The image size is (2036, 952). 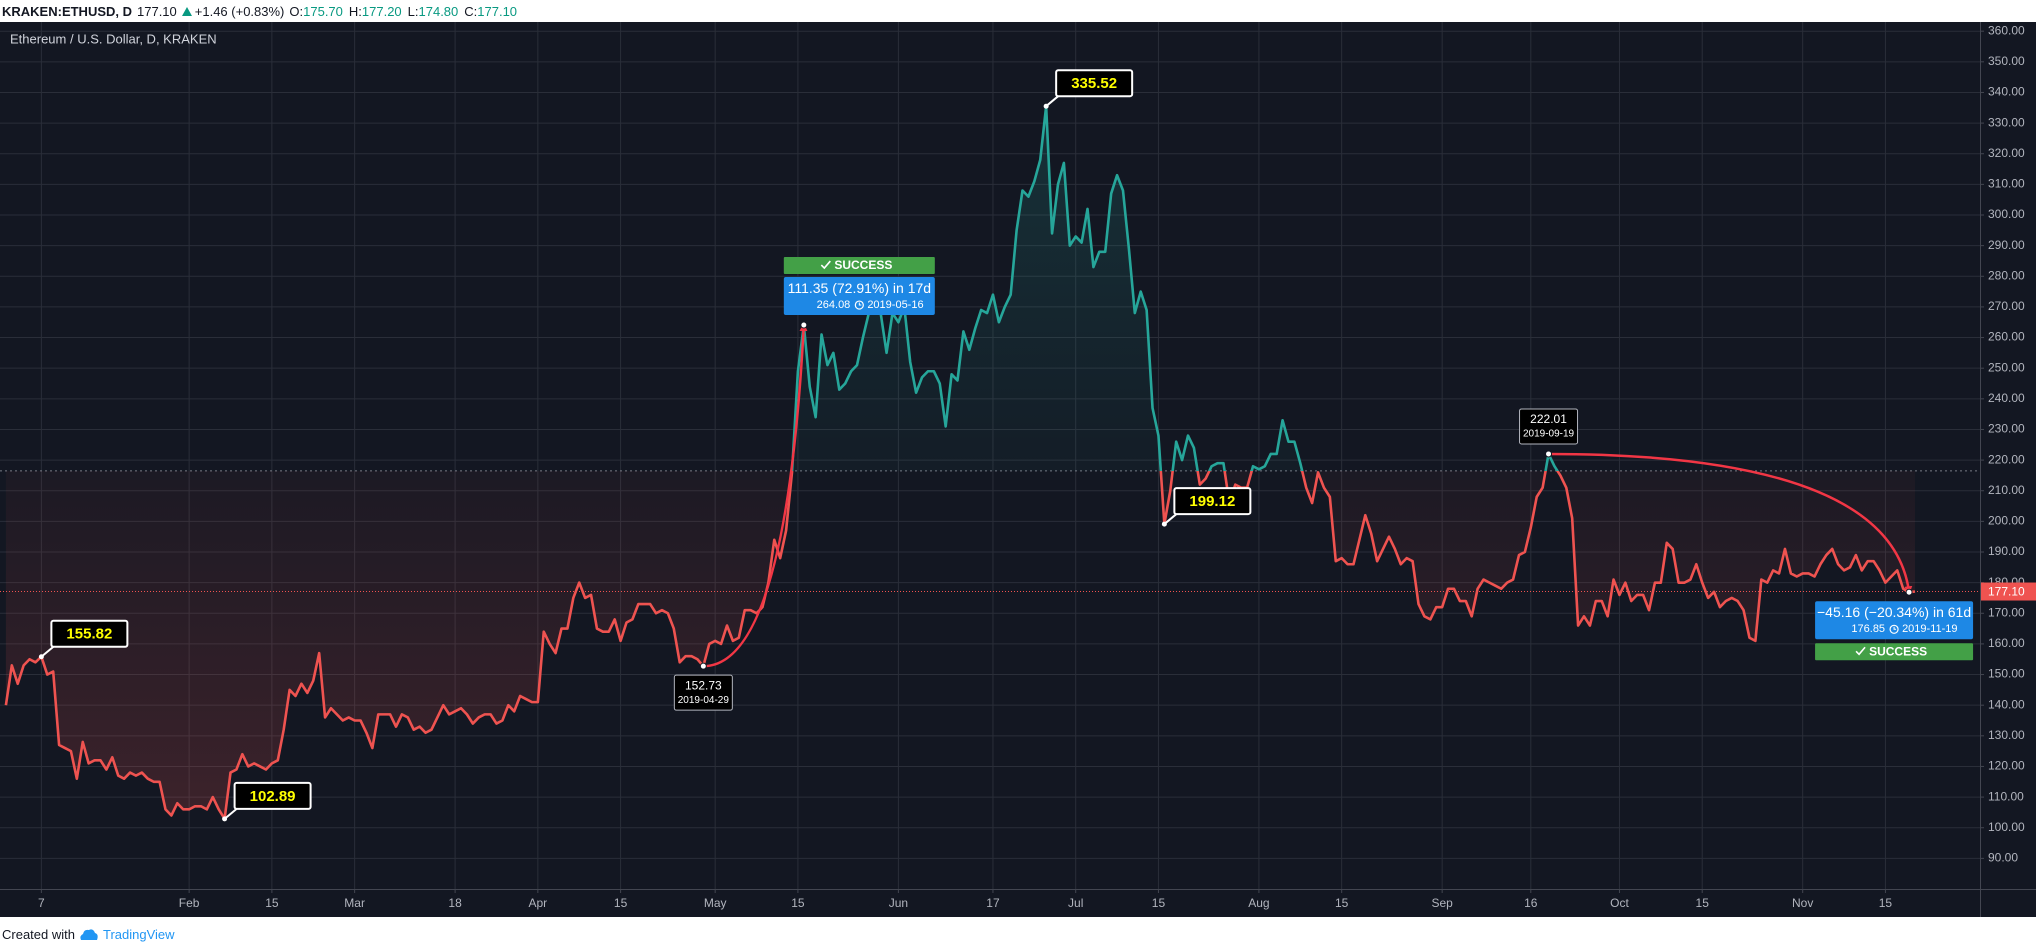 I want to click on footer: Created with TradingView, so click(x=1018, y=934).